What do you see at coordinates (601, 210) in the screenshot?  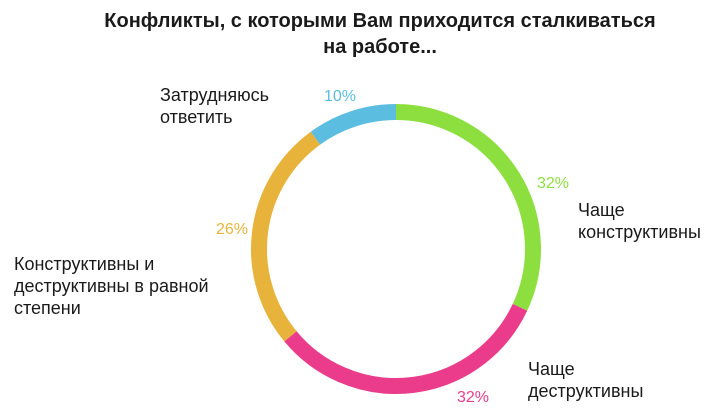 I see `slice-category-label-1-line-1: Чаще` at bounding box center [601, 210].